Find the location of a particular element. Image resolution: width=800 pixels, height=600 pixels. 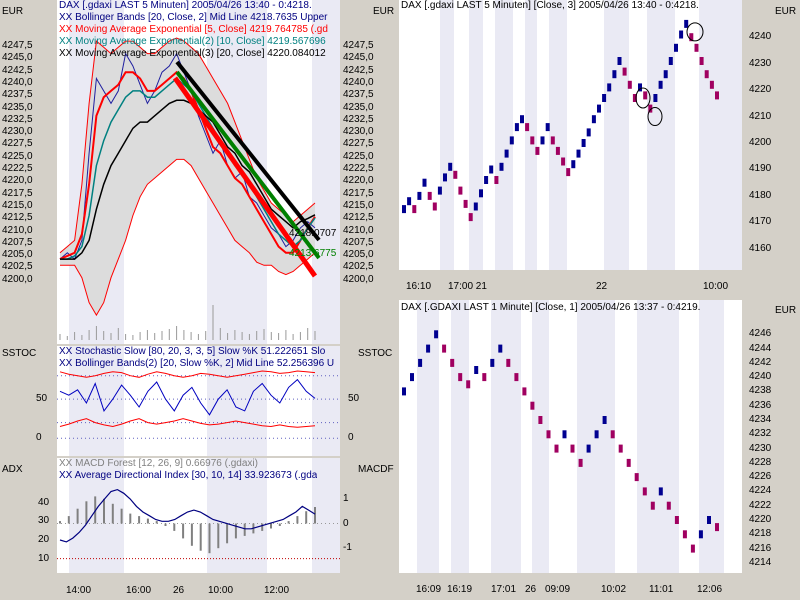

trend-line-red is located at coordinates (245, 177).